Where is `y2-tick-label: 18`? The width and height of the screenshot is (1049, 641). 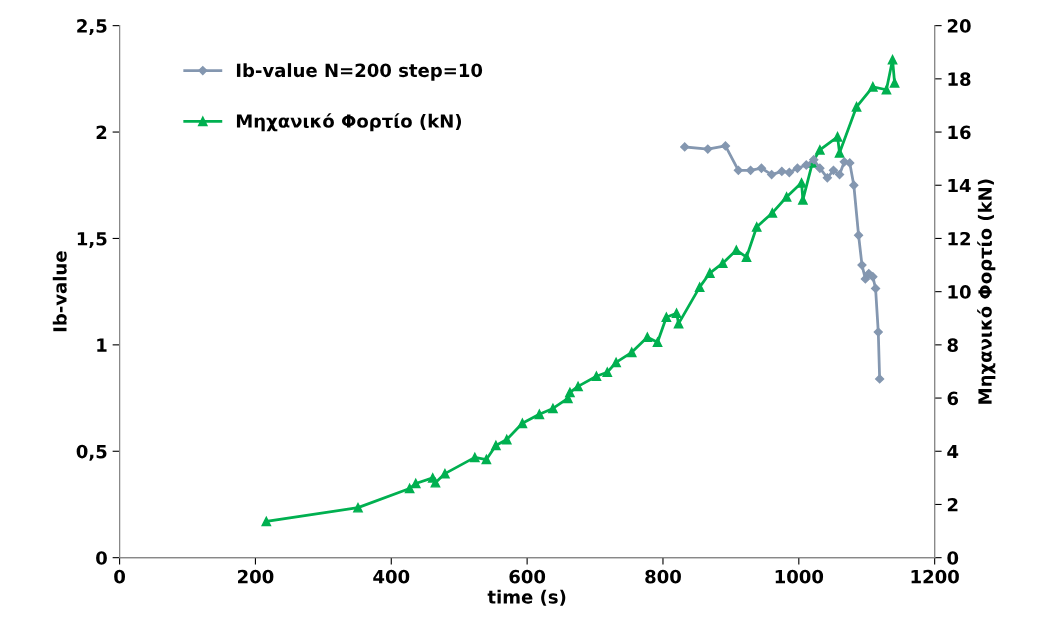 y2-tick-label: 18 is located at coordinates (959, 79).